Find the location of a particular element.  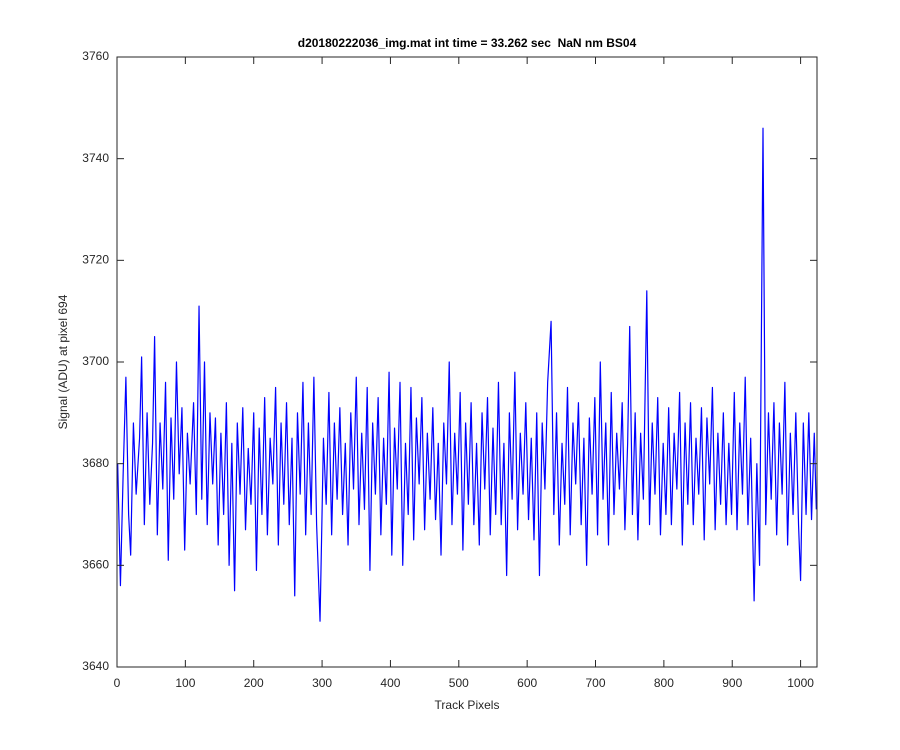

x-tick-label: 700 is located at coordinates (596, 683).